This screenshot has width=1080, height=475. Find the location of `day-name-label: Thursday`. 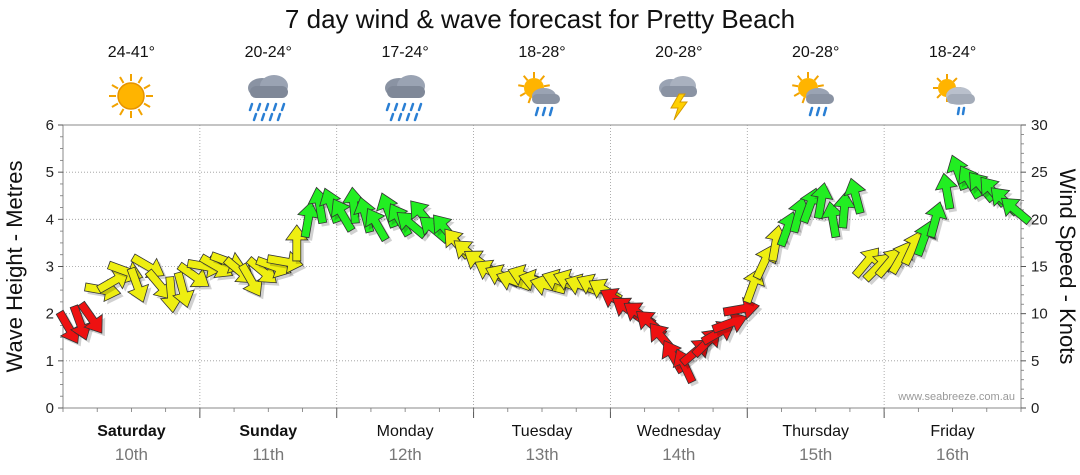

day-name-label: Thursday is located at coordinates (815, 431).